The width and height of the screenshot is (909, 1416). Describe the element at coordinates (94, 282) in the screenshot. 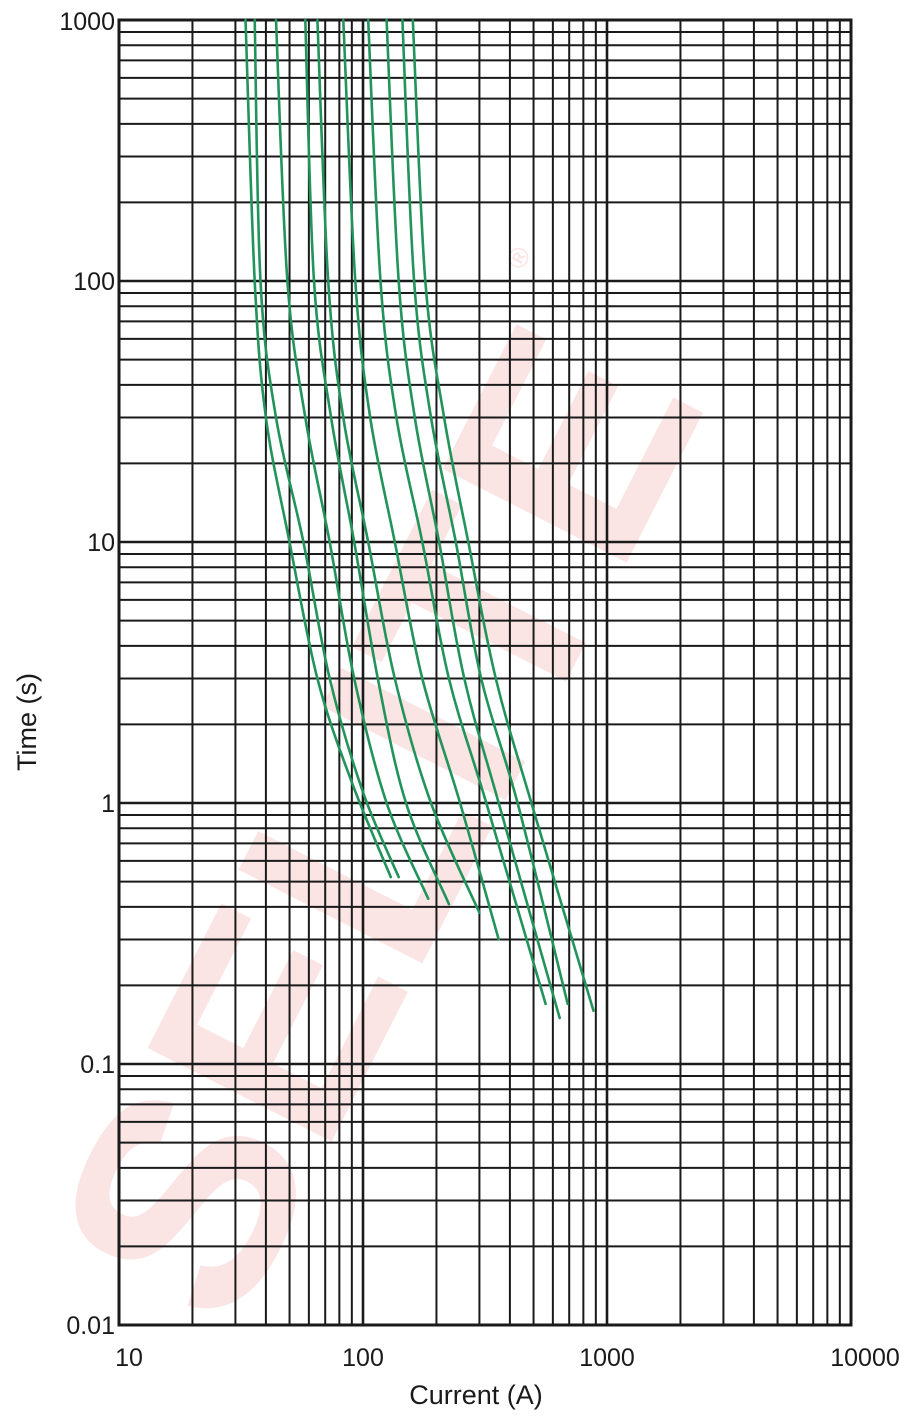

I see `y-tick-label: 100` at that location.